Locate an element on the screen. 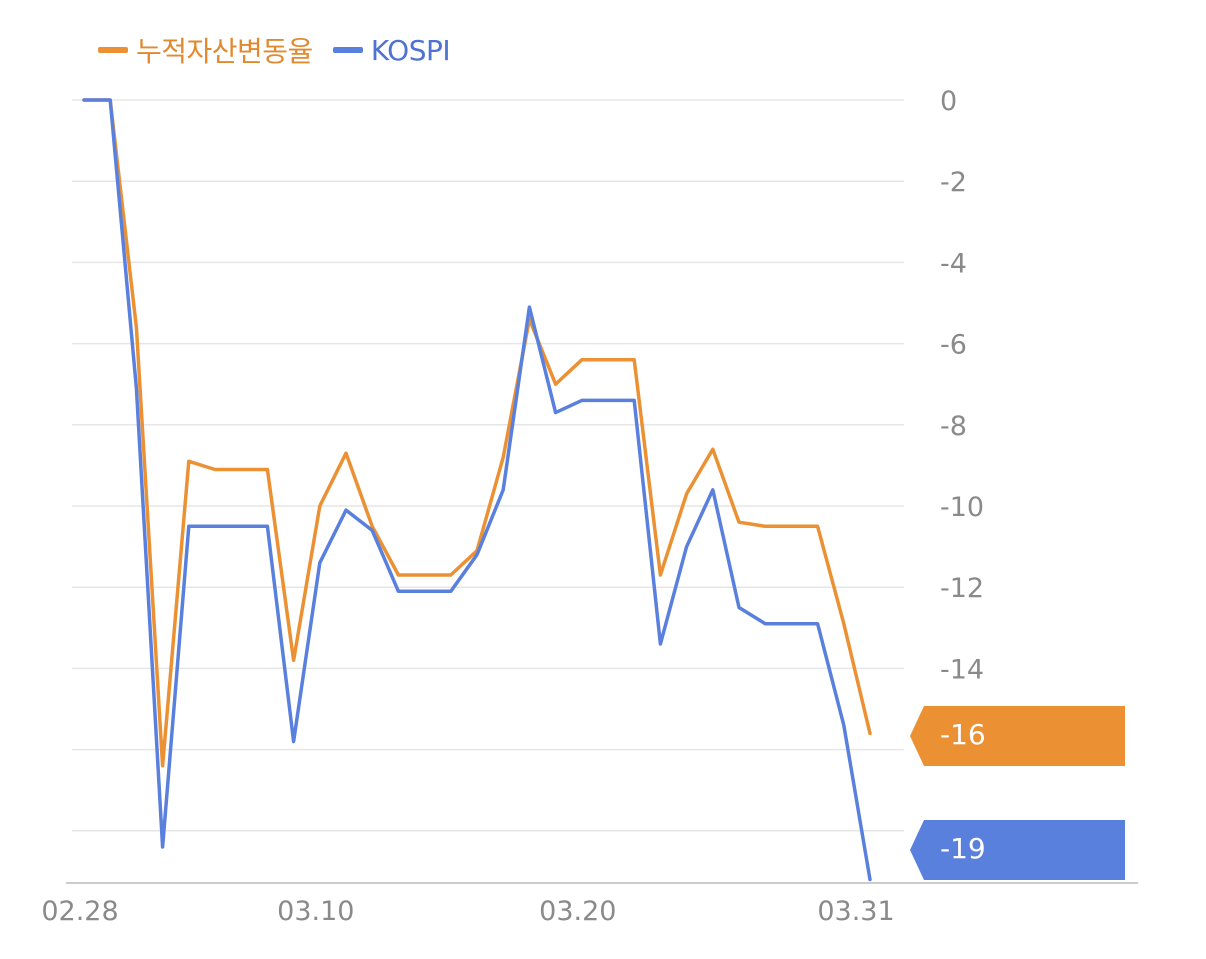  legend-label-cumulative: 누적자산변동율 is located at coordinates (224, 51).